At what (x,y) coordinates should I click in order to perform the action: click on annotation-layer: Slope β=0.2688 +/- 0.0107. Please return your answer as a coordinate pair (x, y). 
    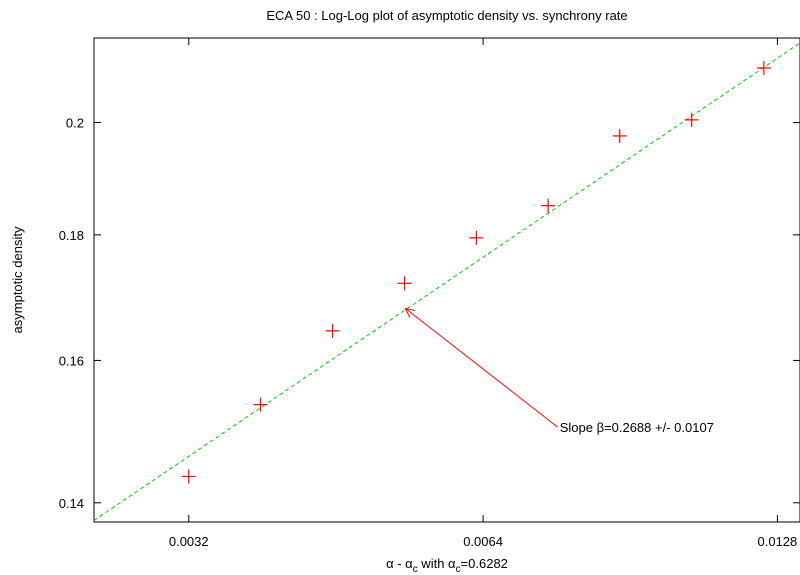
    Looking at the image, I should click on (559, 371).